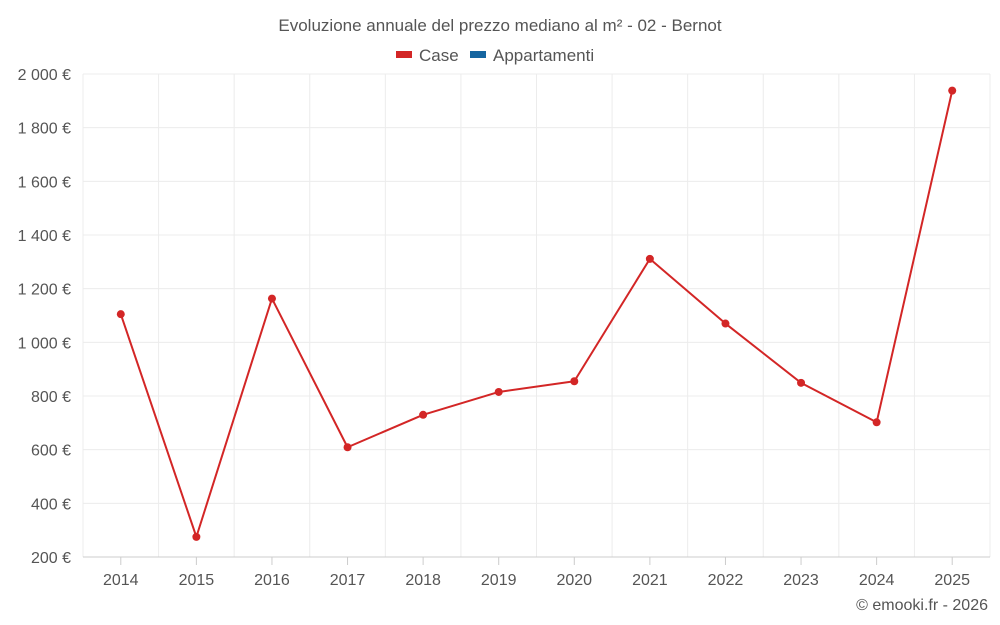  I want to click on legend-item-appartamenti: Appartamenti, so click(532, 55).